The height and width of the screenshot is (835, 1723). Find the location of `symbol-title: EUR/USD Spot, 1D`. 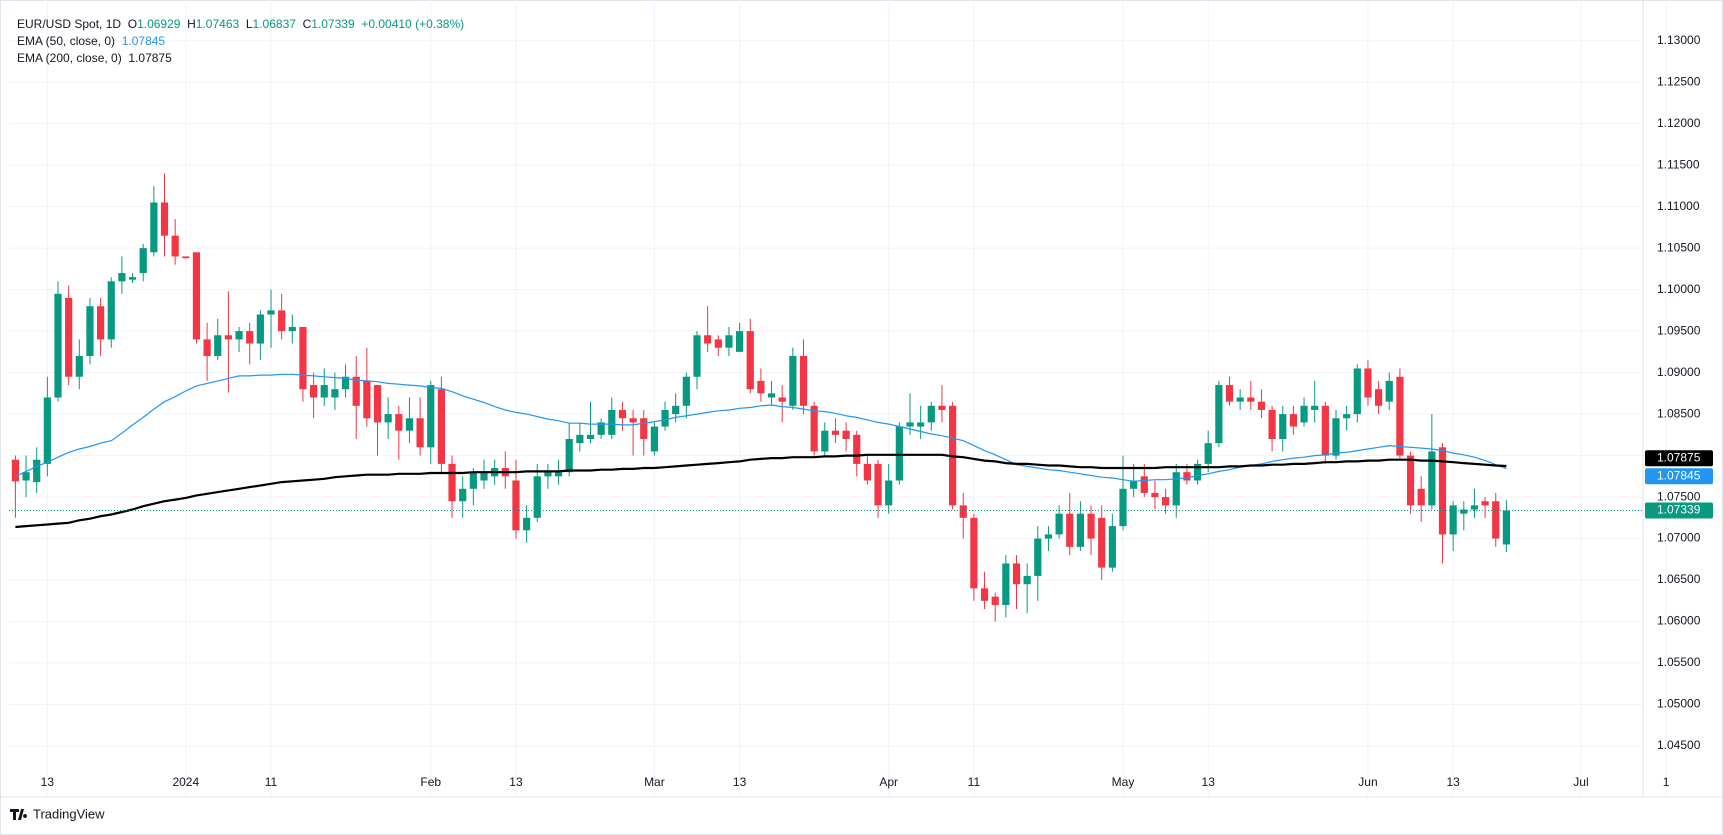

symbol-title: EUR/USD Spot, 1D is located at coordinates (69, 24).